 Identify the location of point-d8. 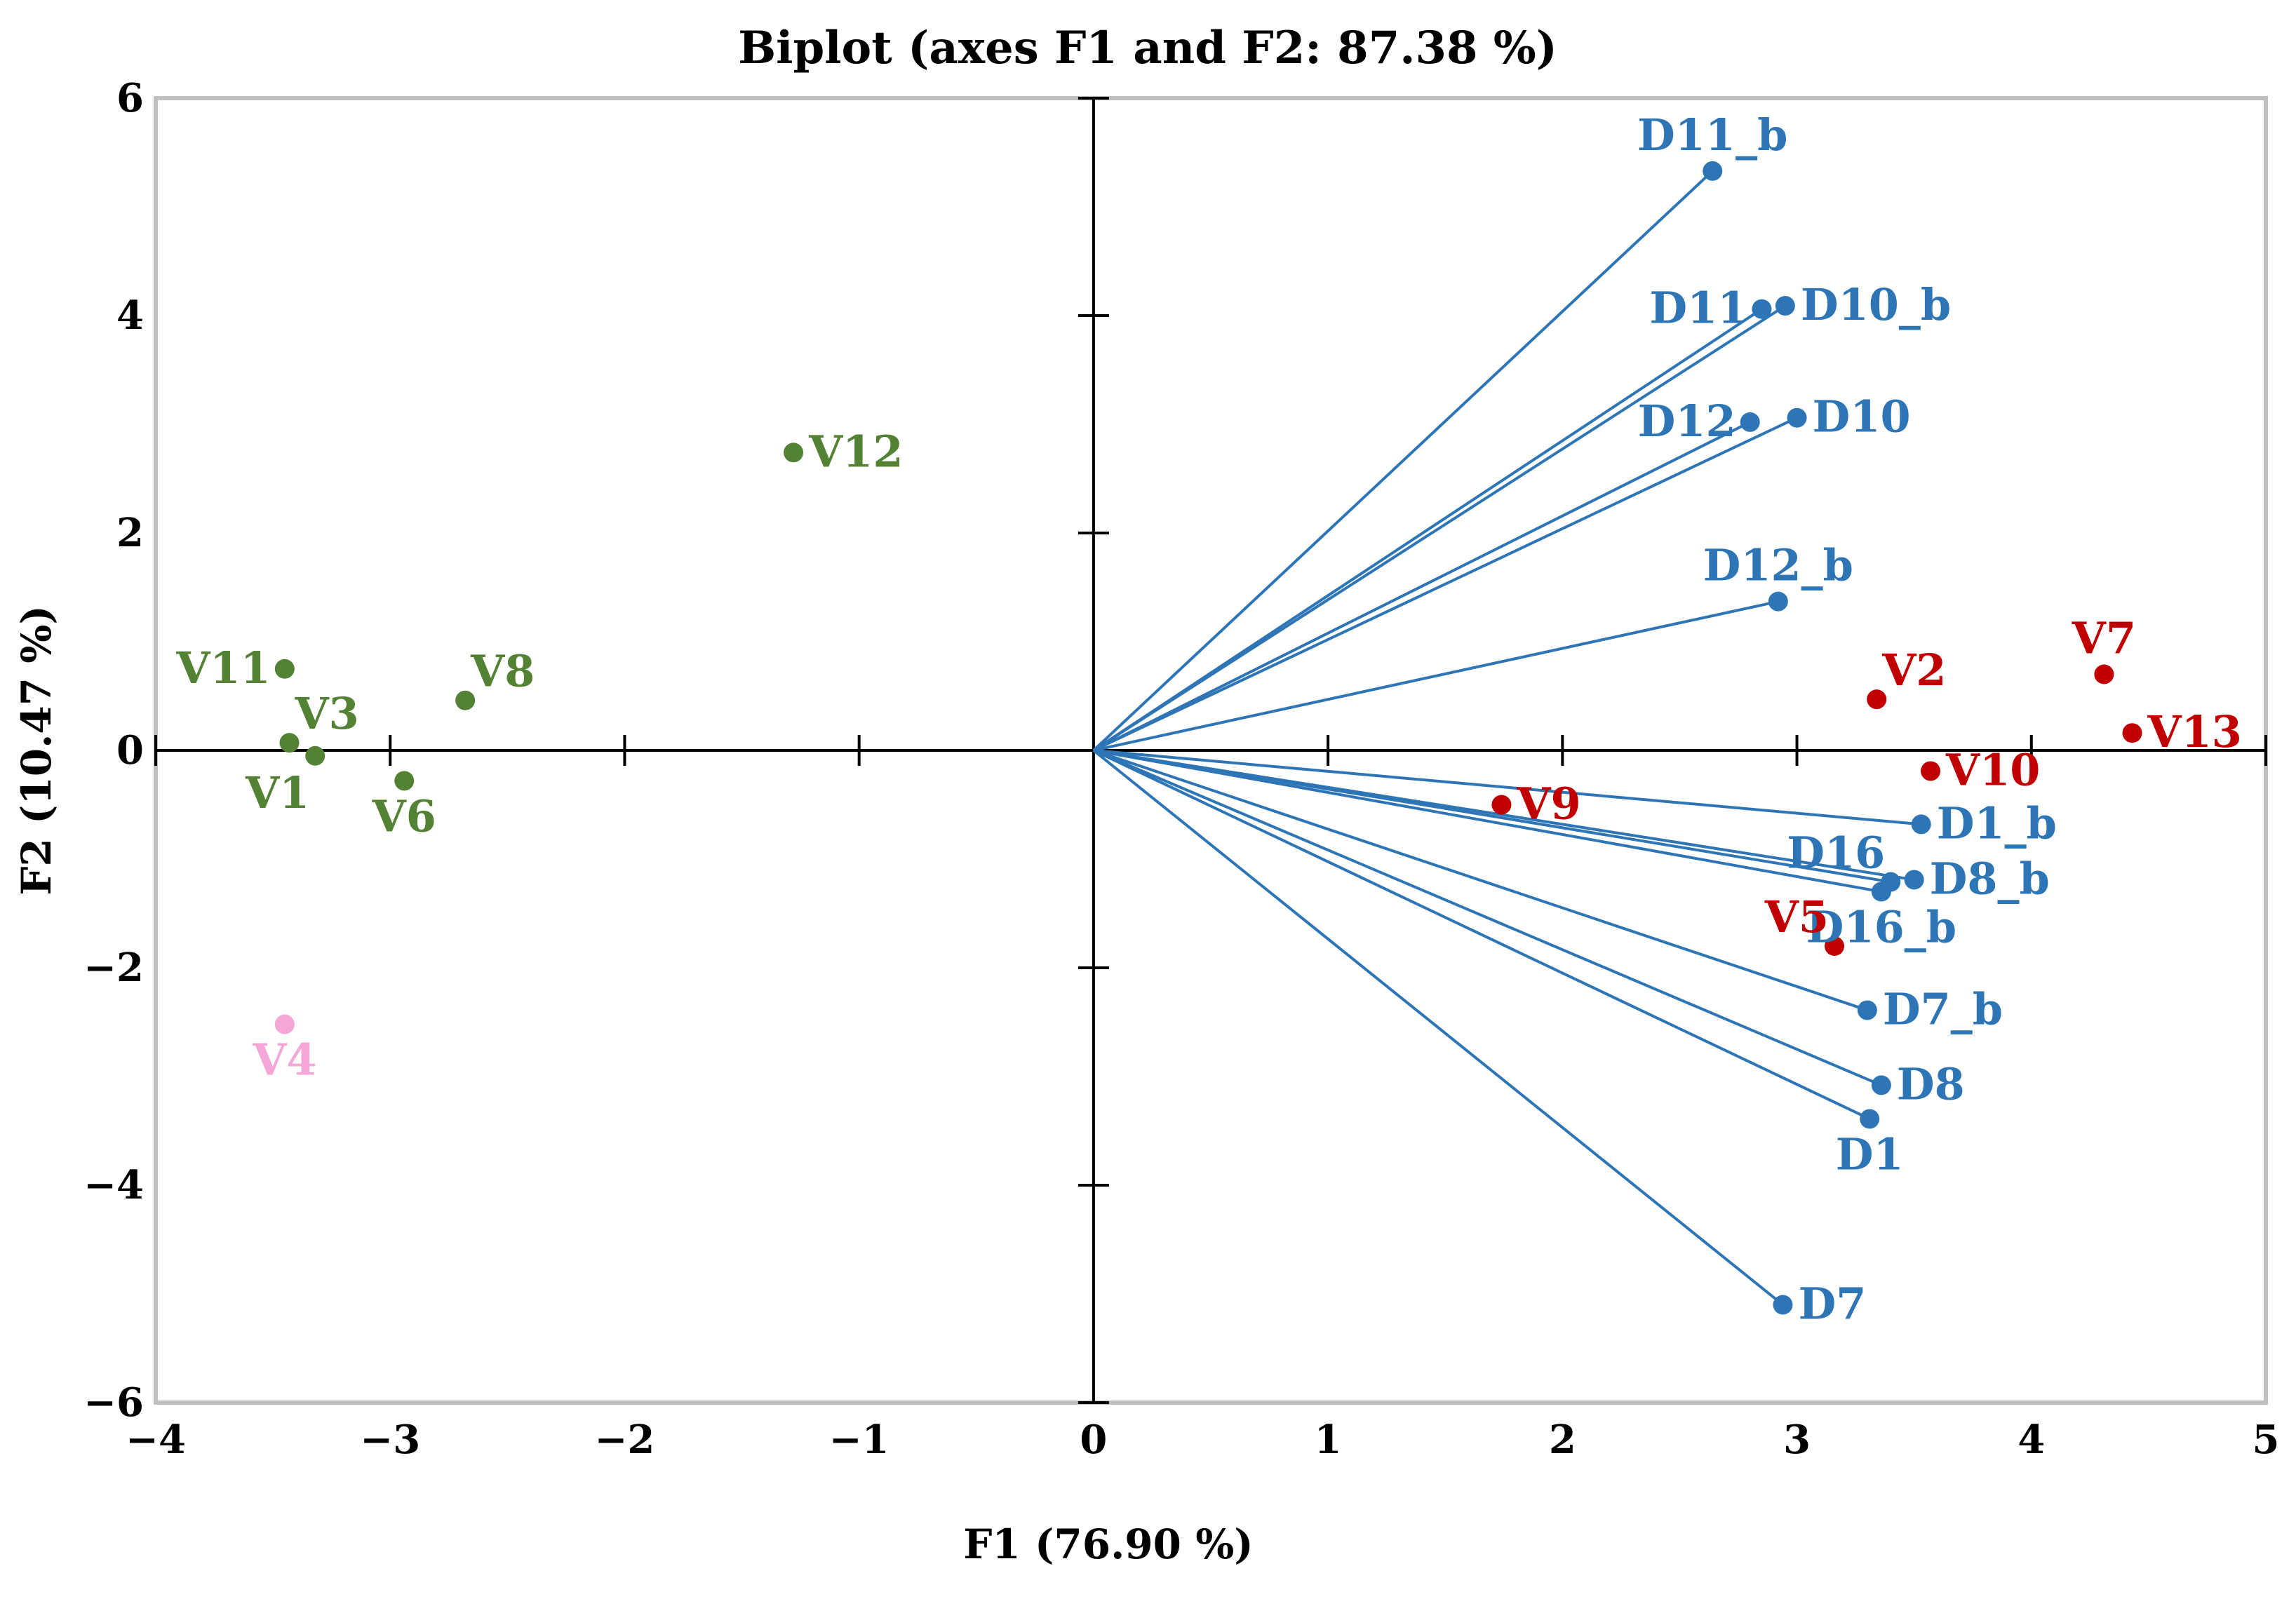
(1881, 1085).